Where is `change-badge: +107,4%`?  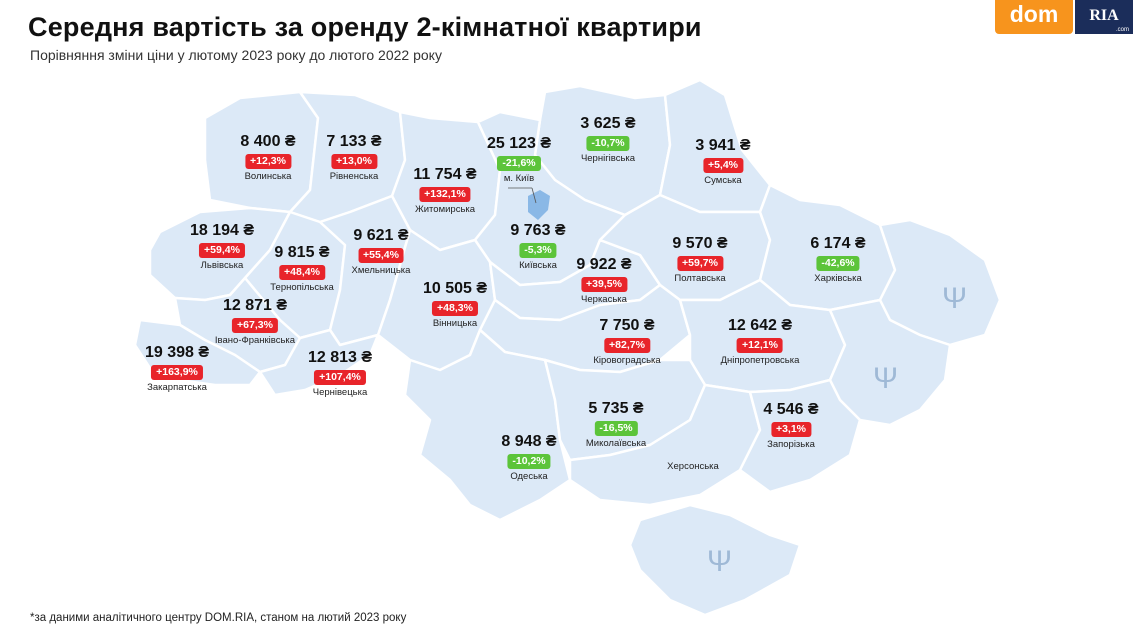
change-badge: +107,4% is located at coordinates (340, 377).